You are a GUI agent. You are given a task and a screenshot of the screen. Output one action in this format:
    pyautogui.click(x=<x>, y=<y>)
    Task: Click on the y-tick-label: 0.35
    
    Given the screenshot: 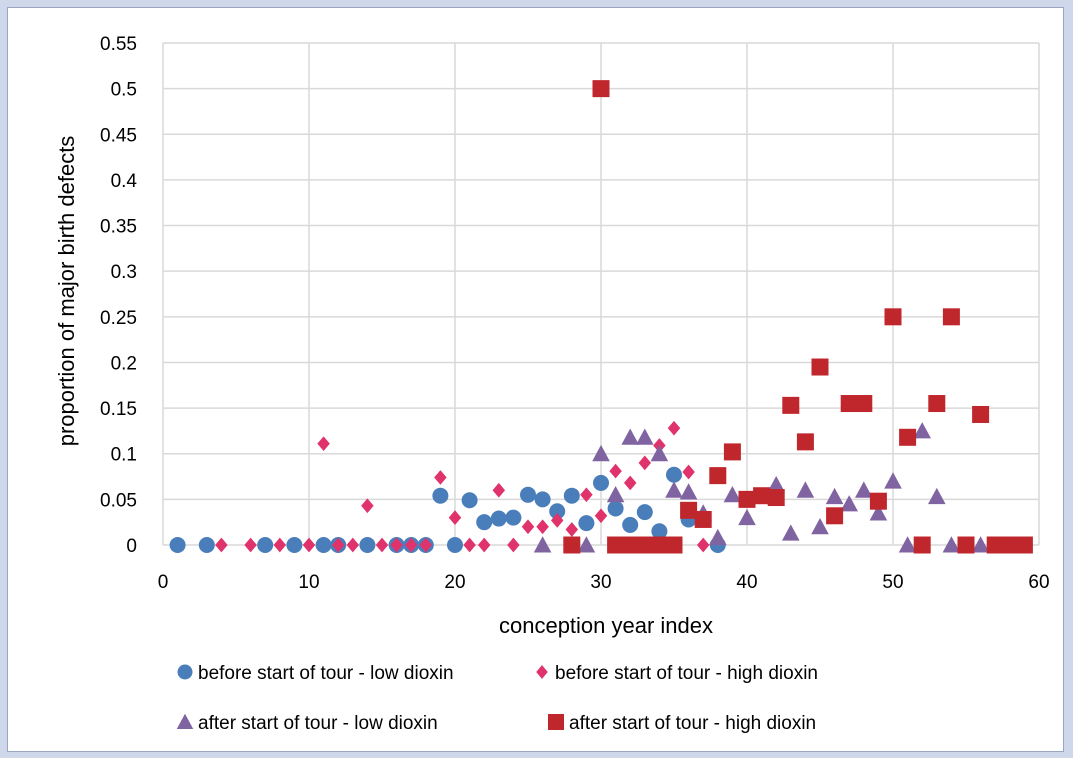 What is the action you would take?
    pyautogui.click(x=118, y=227)
    